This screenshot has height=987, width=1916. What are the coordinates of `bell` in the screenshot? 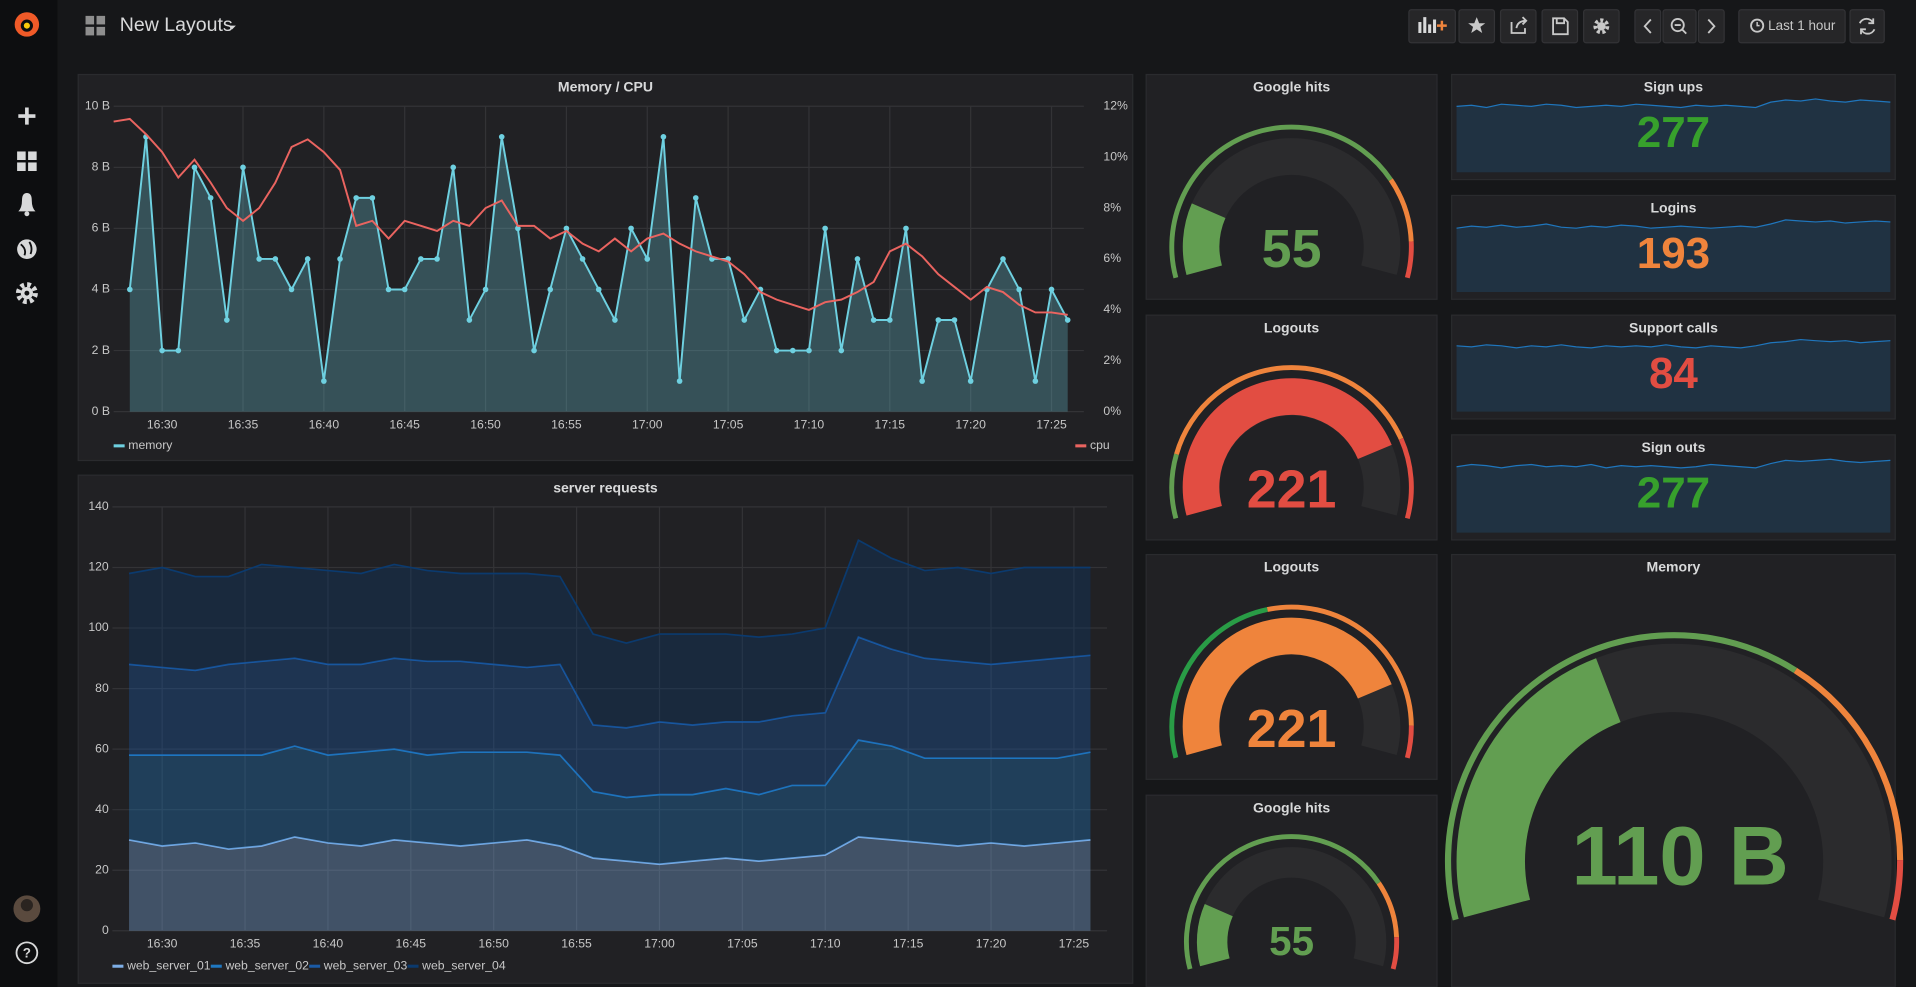 It's located at (27, 202).